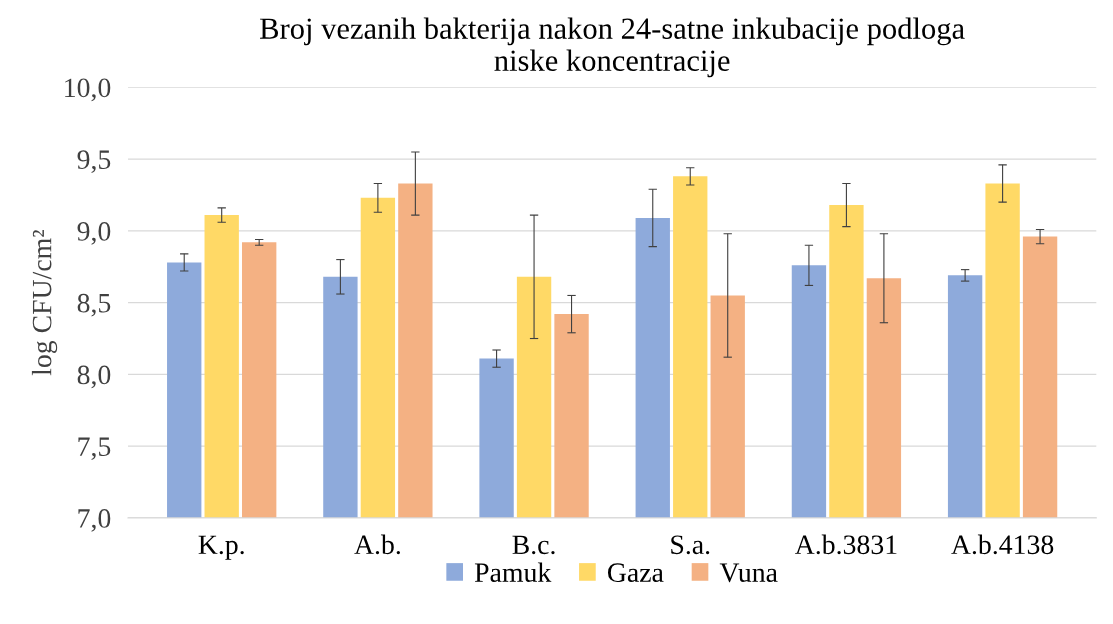  What do you see at coordinates (533, 545) in the screenshot?
I see `x-tick-label: B.c.` at bounding box center [533, 545].